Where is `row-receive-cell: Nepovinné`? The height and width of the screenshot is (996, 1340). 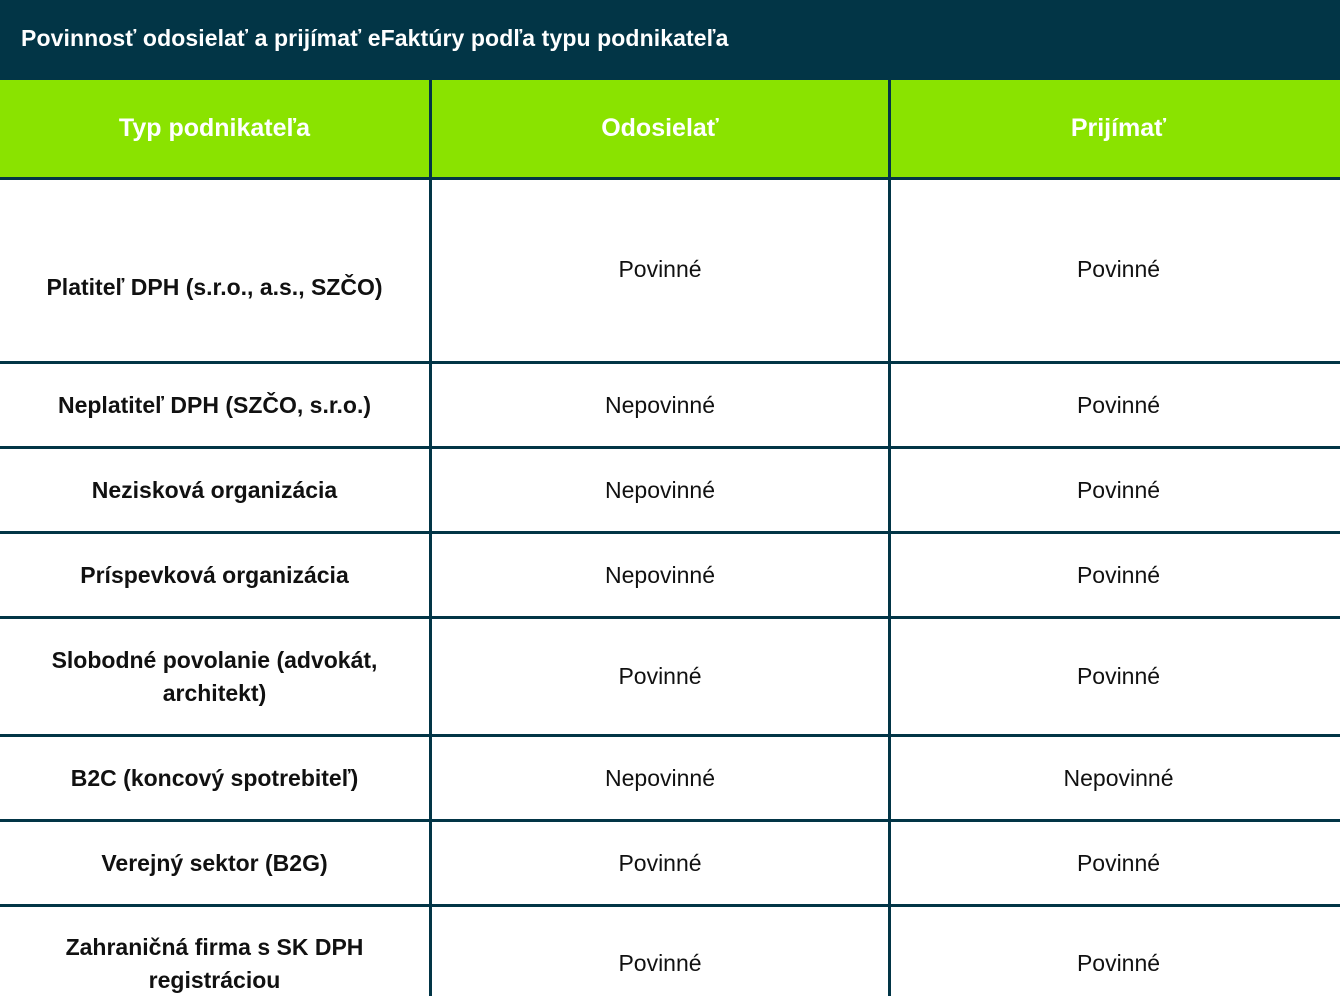 row-receive-cell: Nepovinné is located at coordinates (1115, 778).